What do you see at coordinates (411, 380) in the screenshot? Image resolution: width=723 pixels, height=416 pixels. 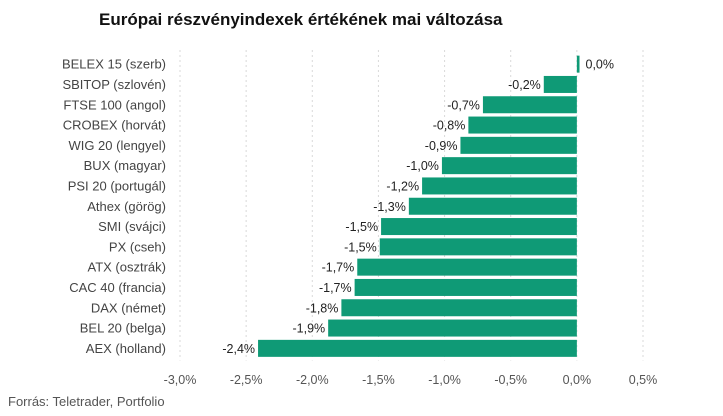 I see `x-axis-ticks: -3,0% -2,5% -2,0% -1,5% -1,0% -0,5% 0,0% 0,5%` at bounding box center [411, 380].